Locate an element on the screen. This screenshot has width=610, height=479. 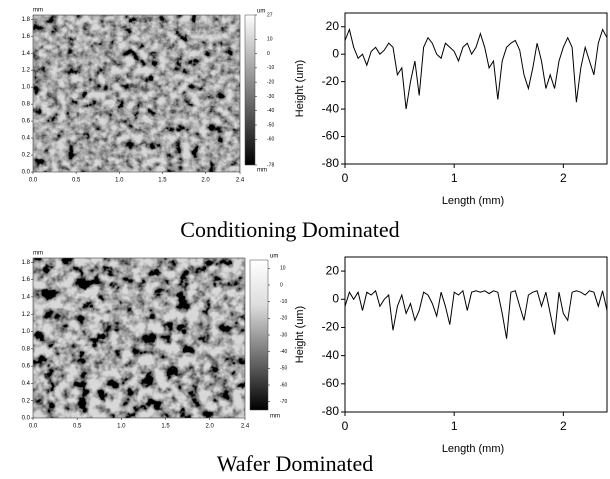
colorbar-tick-label: -78 is located at coordinates (270, 165).